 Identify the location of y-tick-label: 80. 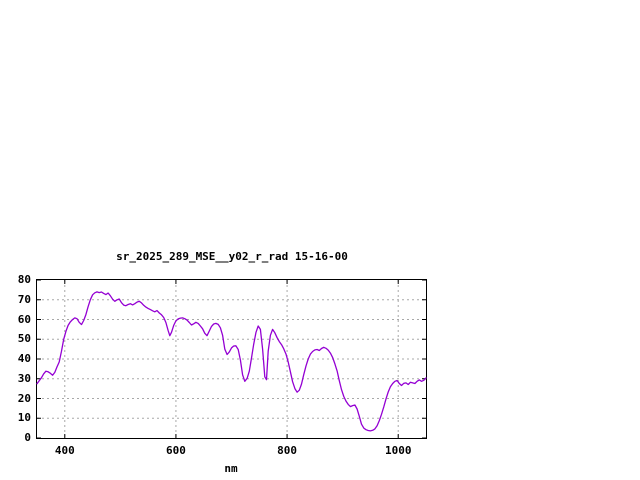
(24, 279).